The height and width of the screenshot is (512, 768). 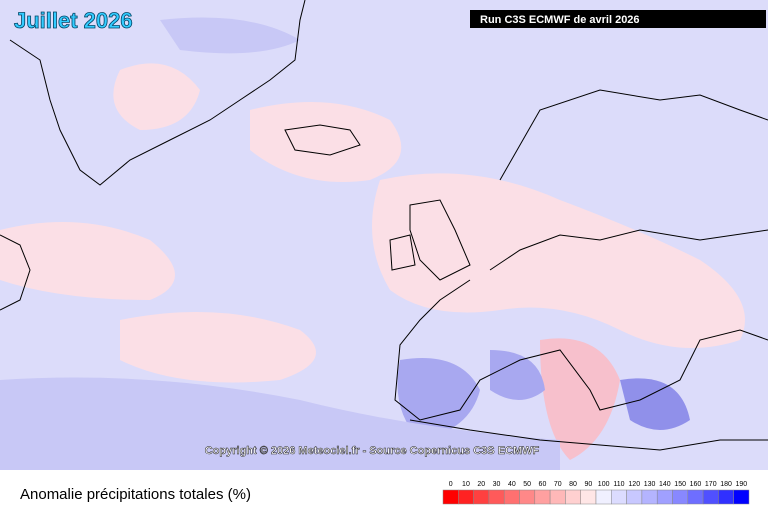 What do you see at coordinates (543, 484) in the screenshot?
I see `scale-tick-label: 60` at bounding box center [543, 484].